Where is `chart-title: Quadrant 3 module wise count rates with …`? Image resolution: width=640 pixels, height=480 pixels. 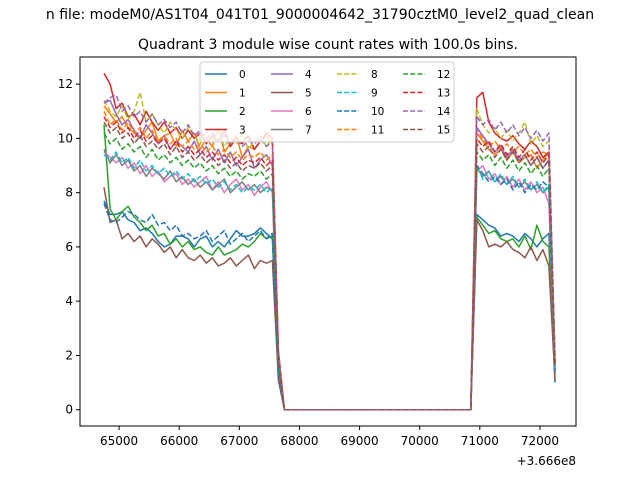
chart-title: Quadrant 3 module wise count rates with … is located at coordinates (328, 45).